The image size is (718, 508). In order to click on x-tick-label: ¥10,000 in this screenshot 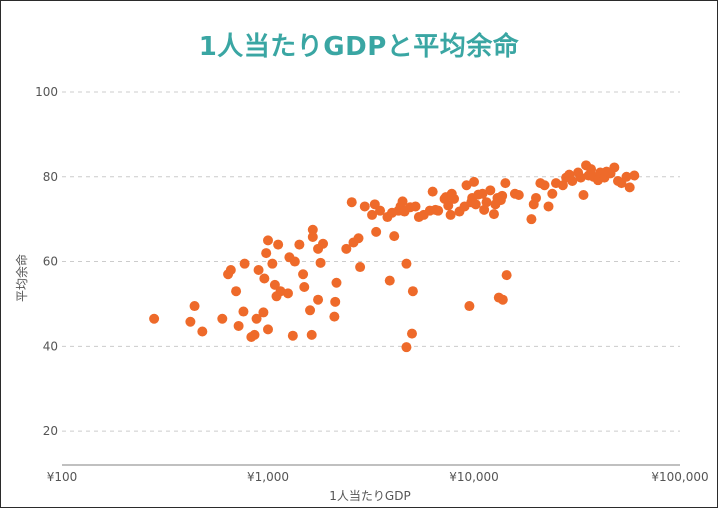, I will do `click(474, 477)`.